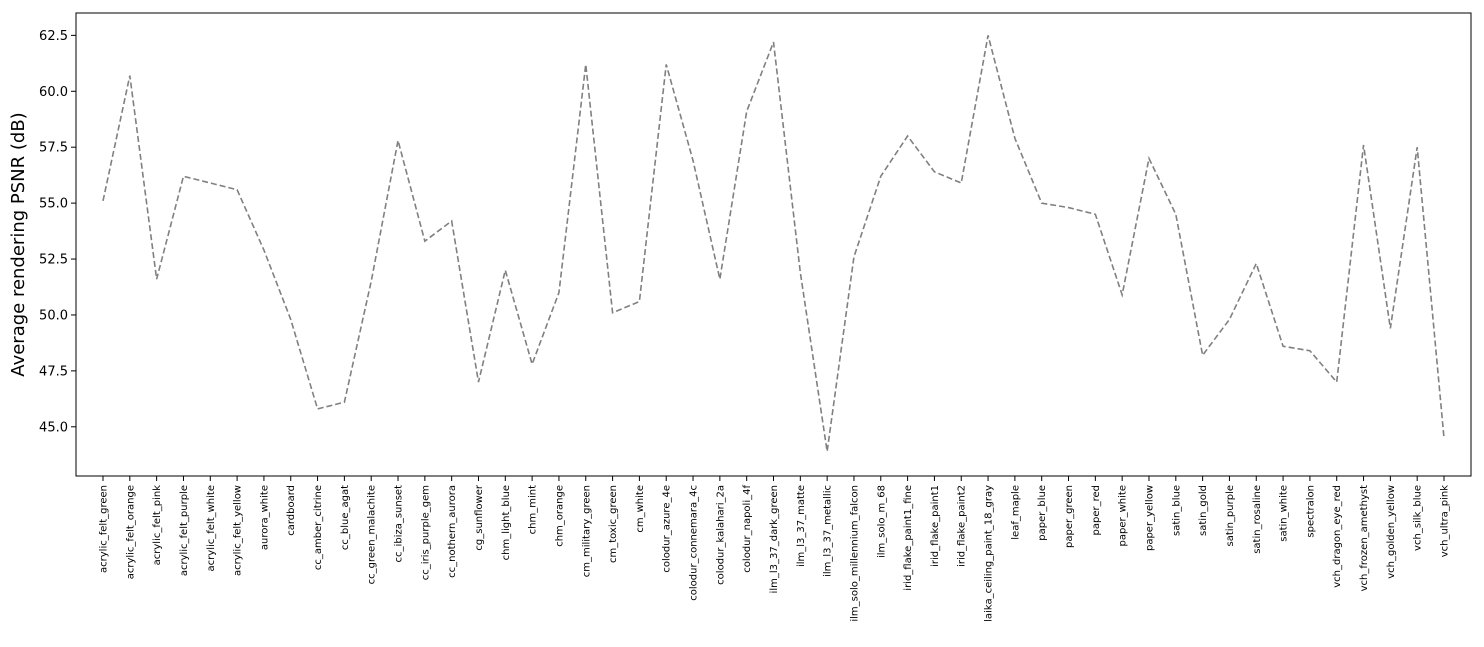 Image resolution: width=1484 pixels, height=647 pixels. I want to click on x-tick-label: chm_orange, so click(559, 516).